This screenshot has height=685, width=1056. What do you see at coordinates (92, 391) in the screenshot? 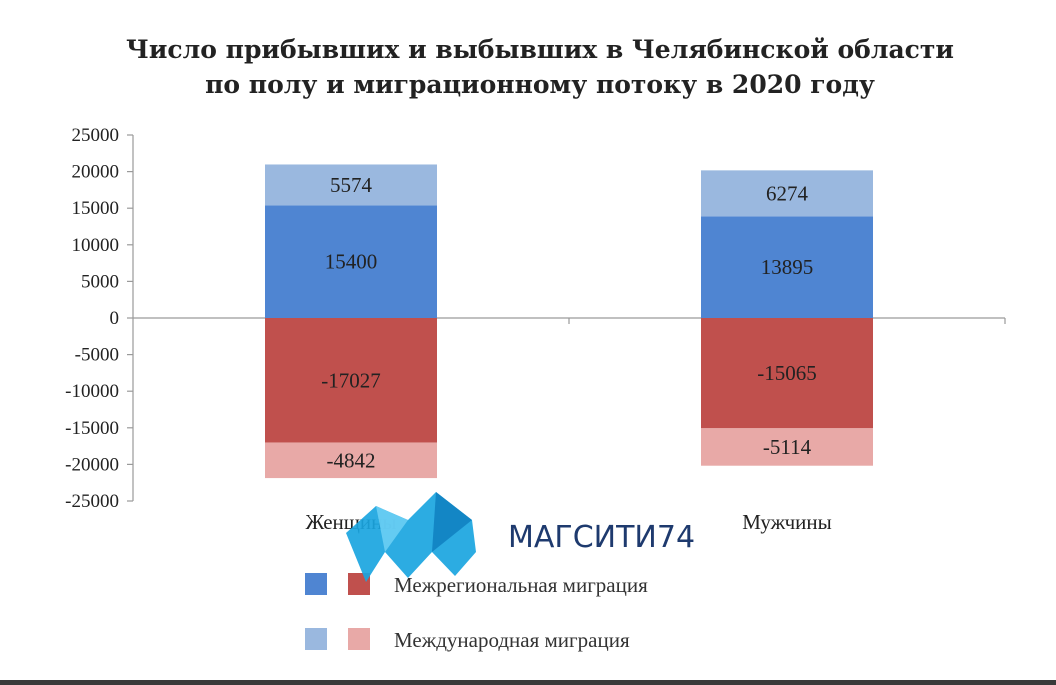
I see `y-tick-label: -10000` at bounding box center [92, 391].